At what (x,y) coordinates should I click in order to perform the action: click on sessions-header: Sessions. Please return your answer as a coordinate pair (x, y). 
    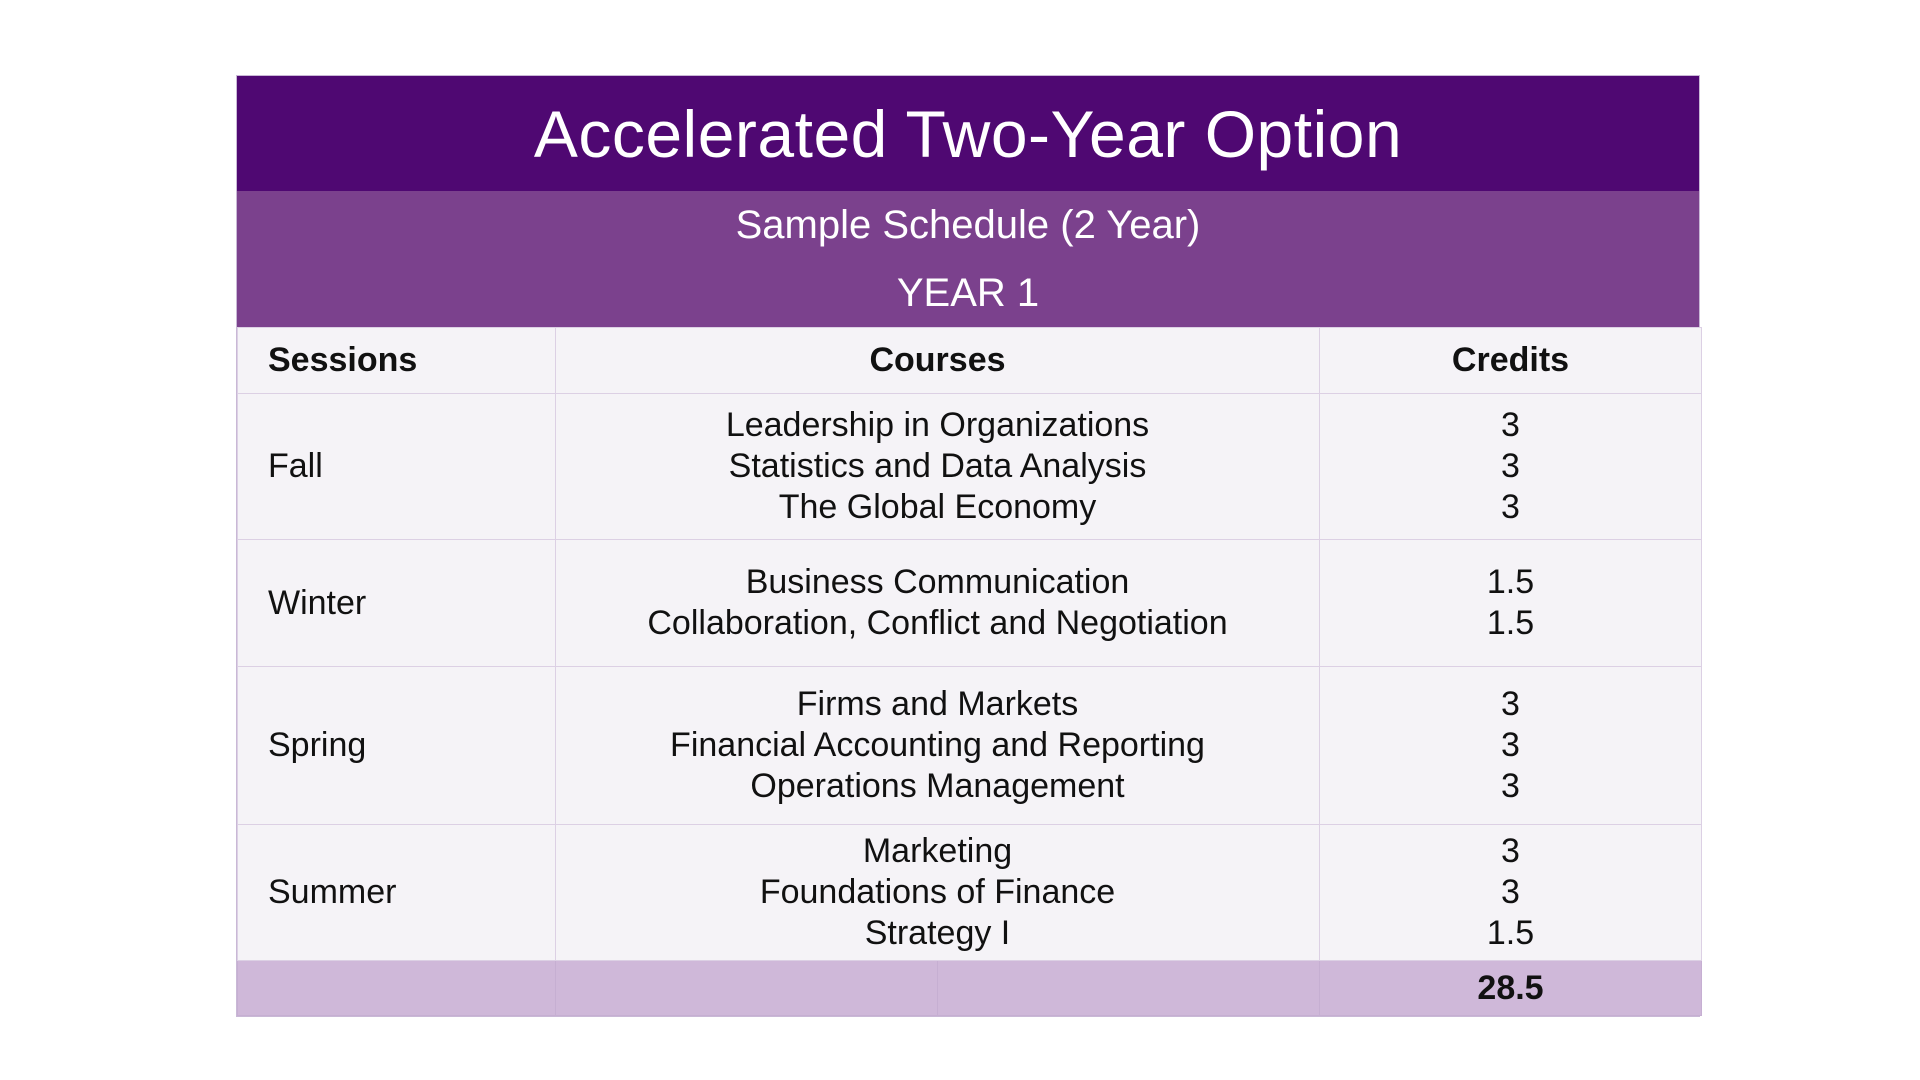
    Looking at the image, I should click on (396, 360).